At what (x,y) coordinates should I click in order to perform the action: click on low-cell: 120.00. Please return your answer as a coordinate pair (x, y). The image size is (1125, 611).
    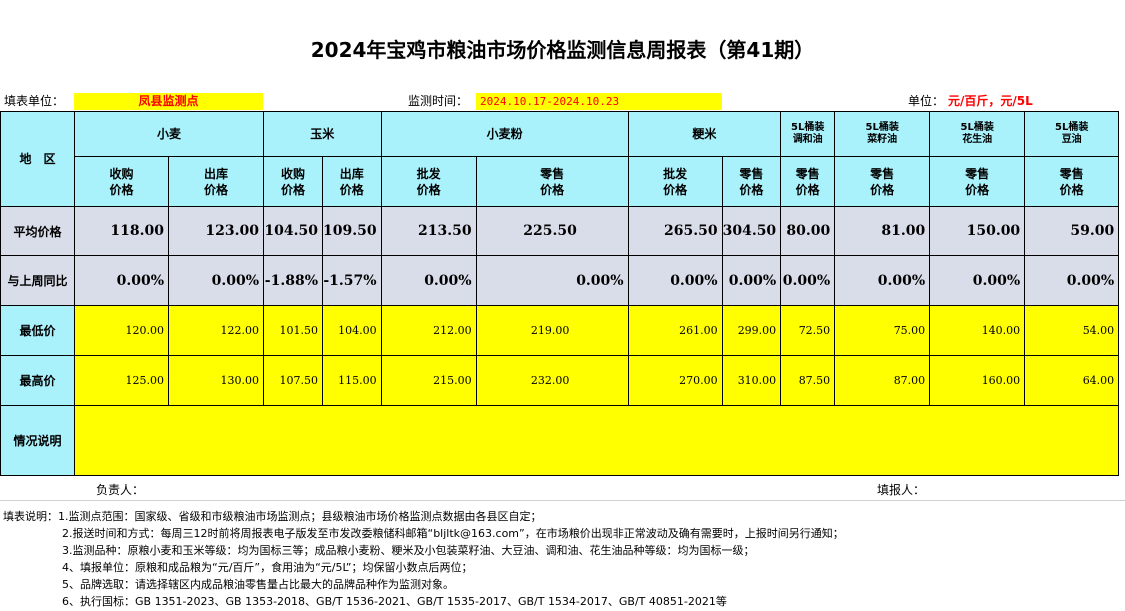
    Looking at the image, I should click on (121, 330).